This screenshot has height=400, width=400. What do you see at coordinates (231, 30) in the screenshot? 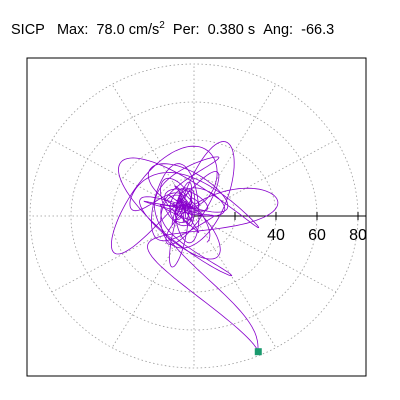
I see `period-value: 0.380 s` at bounding box center [231, 30].